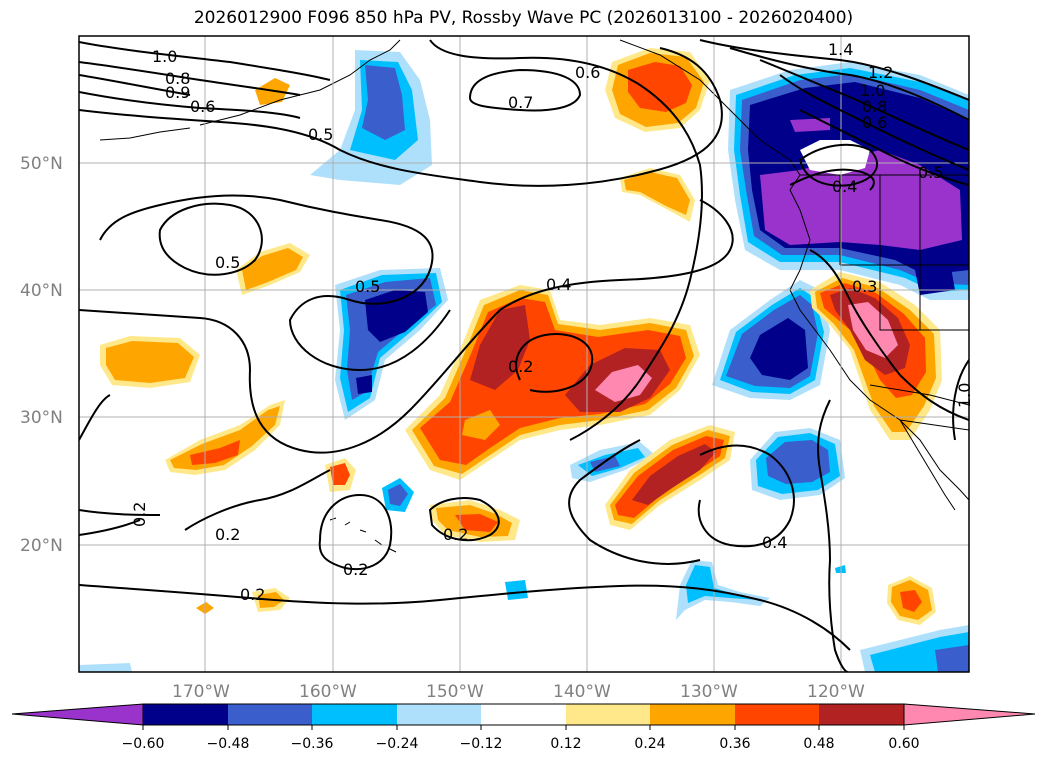 This screenshot has height=765, width=1047. Describe the element at coordinates (500, 347) in the screenshot. I see `pos-anomaly-central-core` at that location.